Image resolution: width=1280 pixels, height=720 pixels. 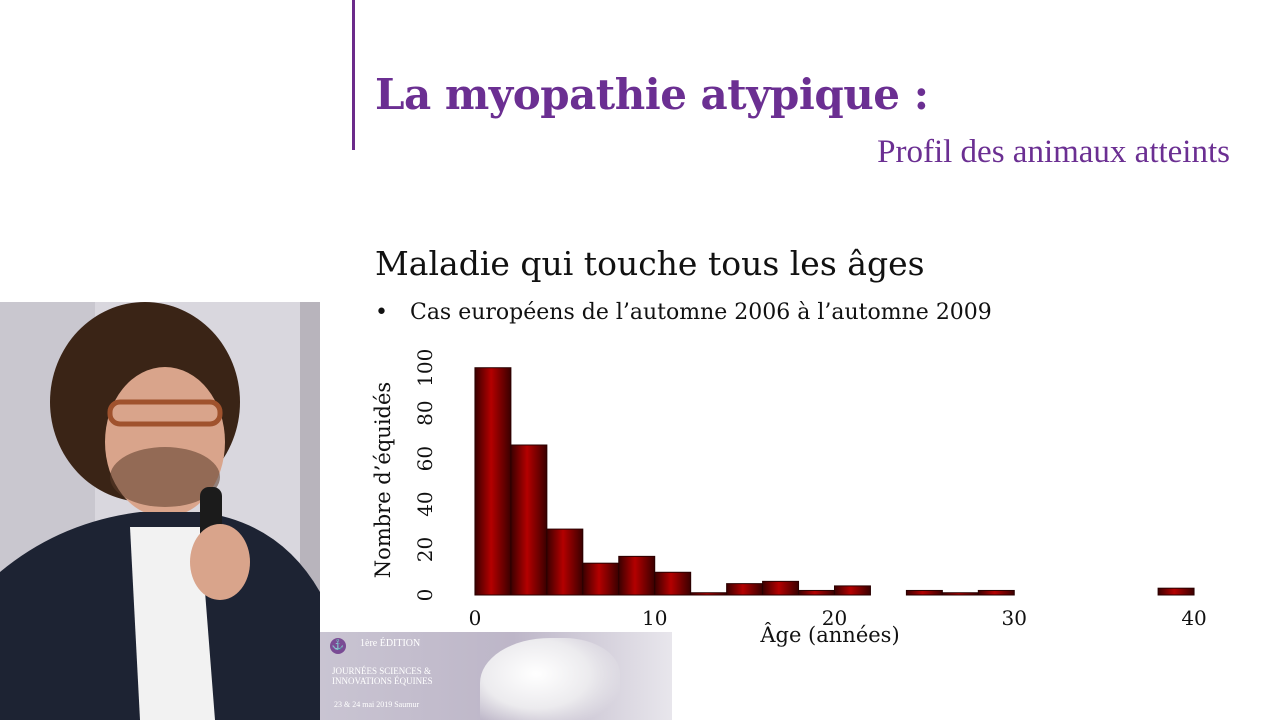 I want to click on banner-edition: 1ère ÉDITION, so click(x=390, y=643).